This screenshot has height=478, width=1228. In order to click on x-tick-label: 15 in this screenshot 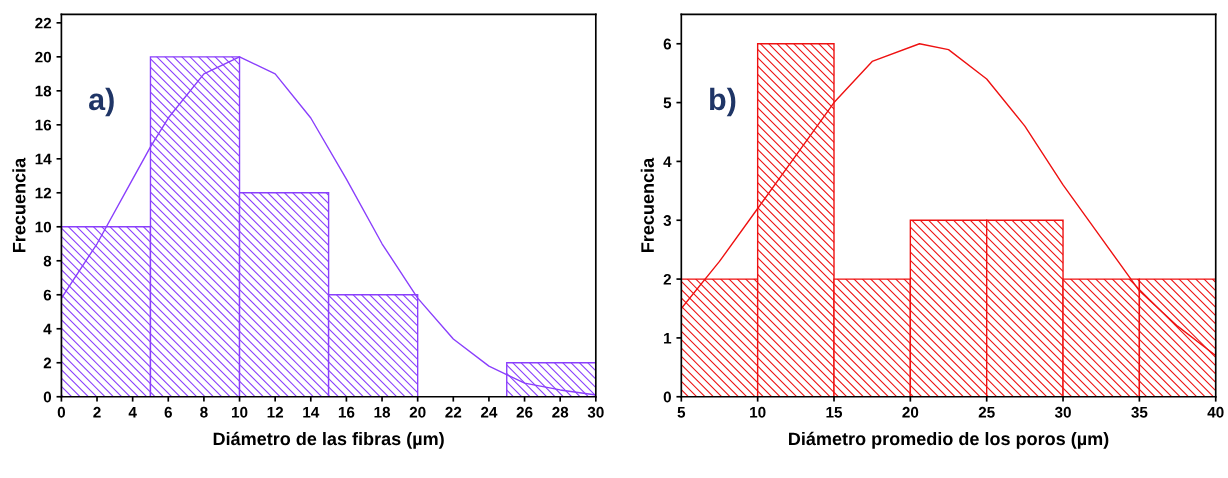, I will do `click(834, 412)`.